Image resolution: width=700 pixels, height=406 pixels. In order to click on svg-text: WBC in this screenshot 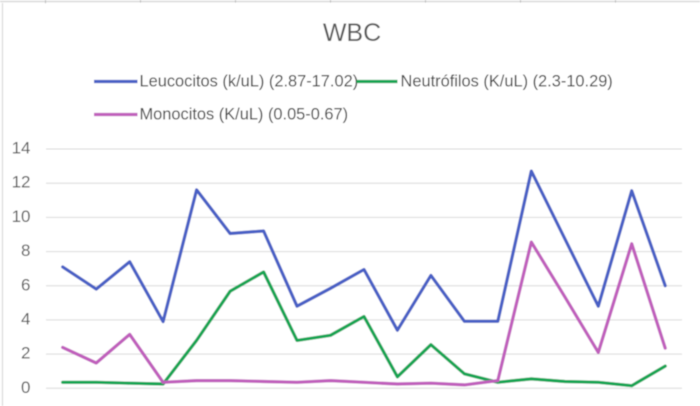, I will do `click(352, 33)`.